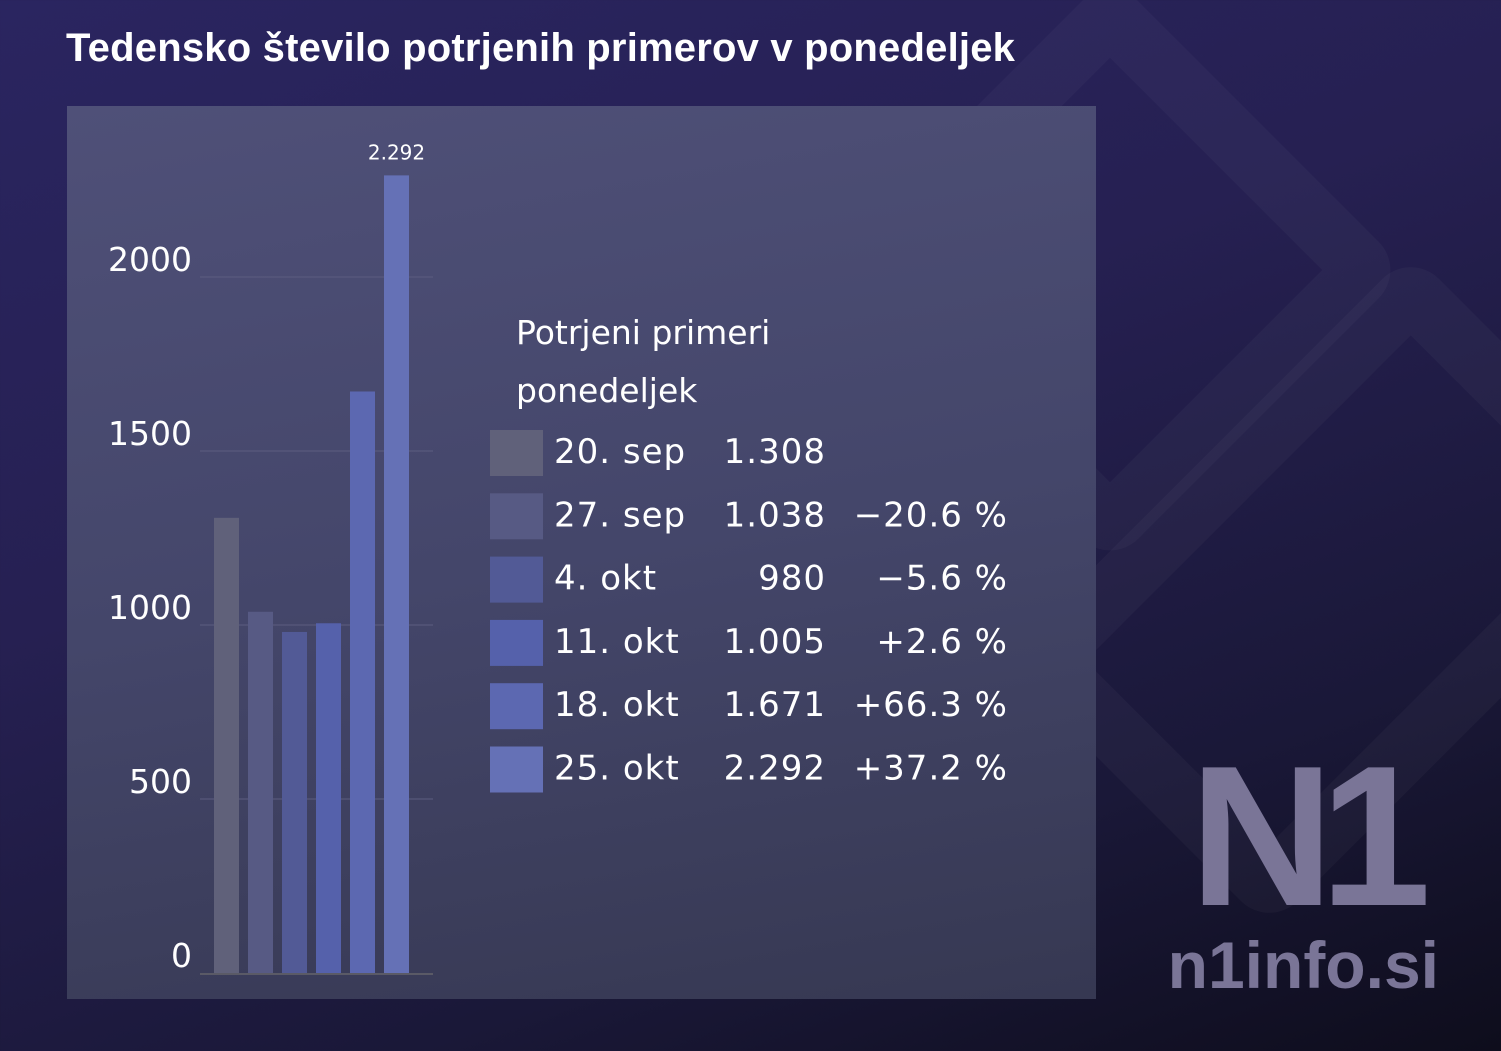  Describe the element at coordinates (942, 579) in the screenshot. I see `legend-change: −5.6 %` at that location.